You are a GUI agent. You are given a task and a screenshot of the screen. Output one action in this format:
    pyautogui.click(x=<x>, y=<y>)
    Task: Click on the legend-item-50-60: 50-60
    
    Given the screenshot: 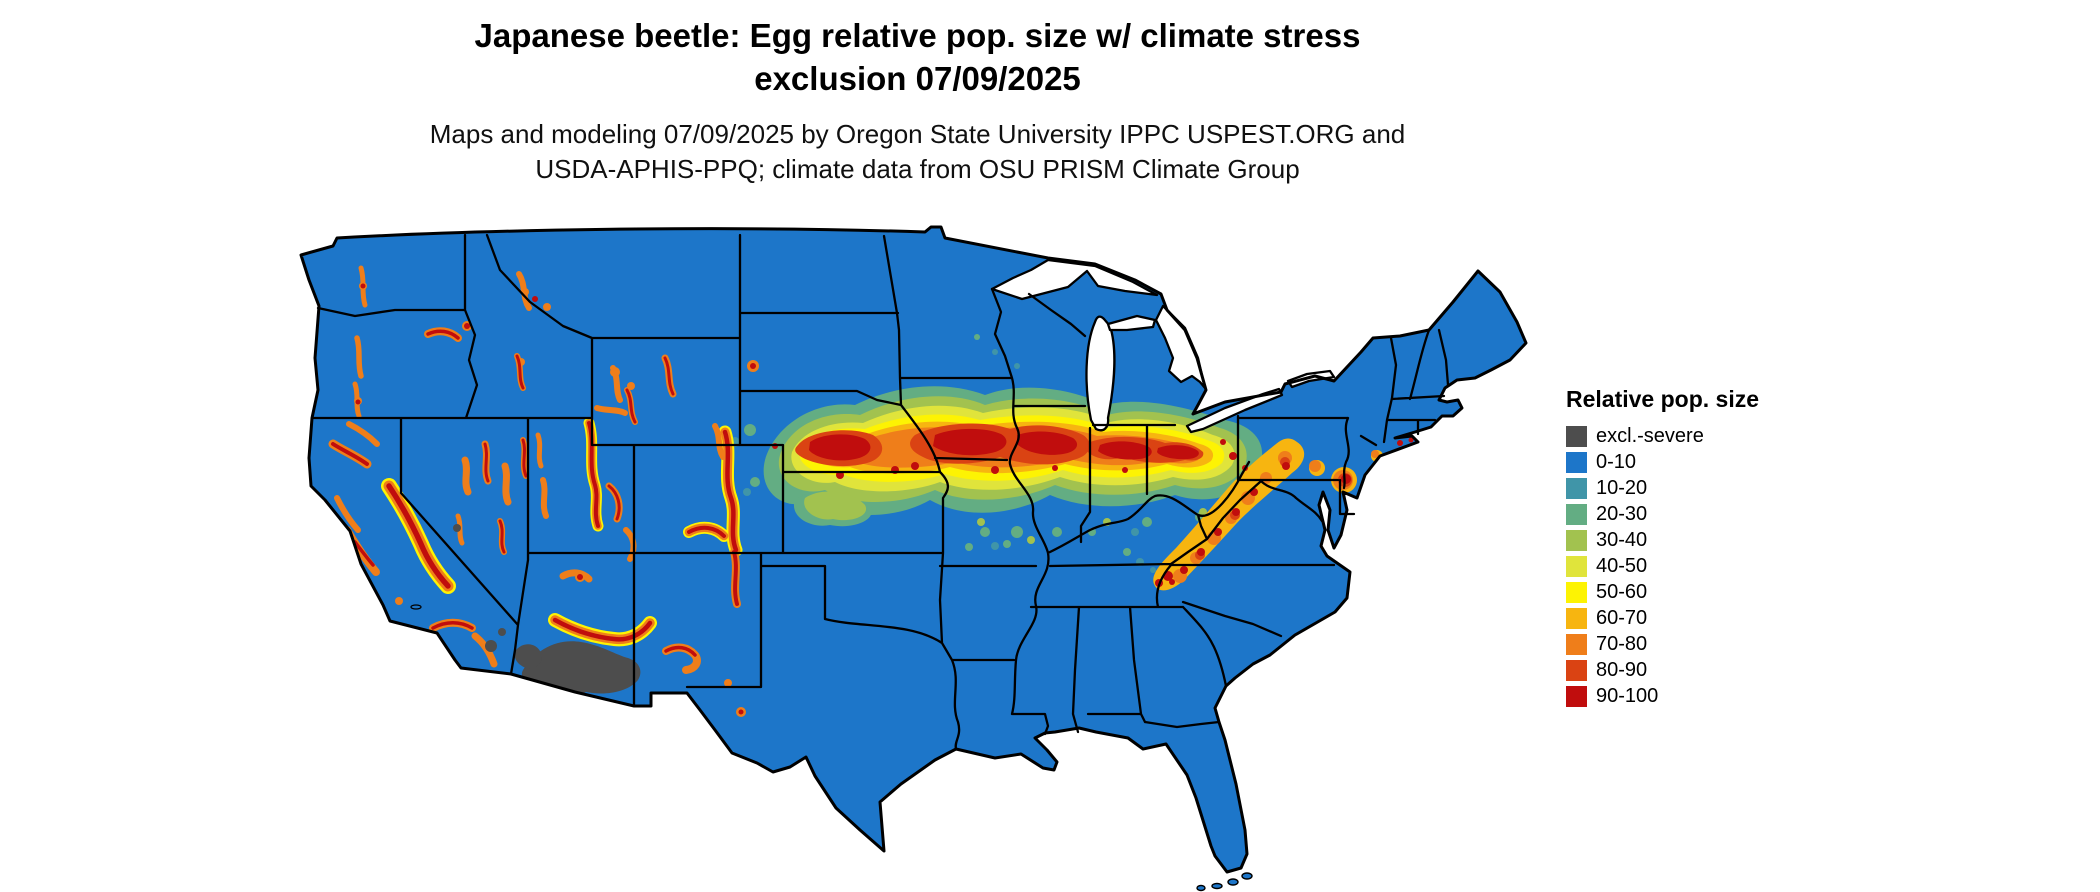 What is the action you would take?
    pyautogui.click(x=1662, y=592)
    